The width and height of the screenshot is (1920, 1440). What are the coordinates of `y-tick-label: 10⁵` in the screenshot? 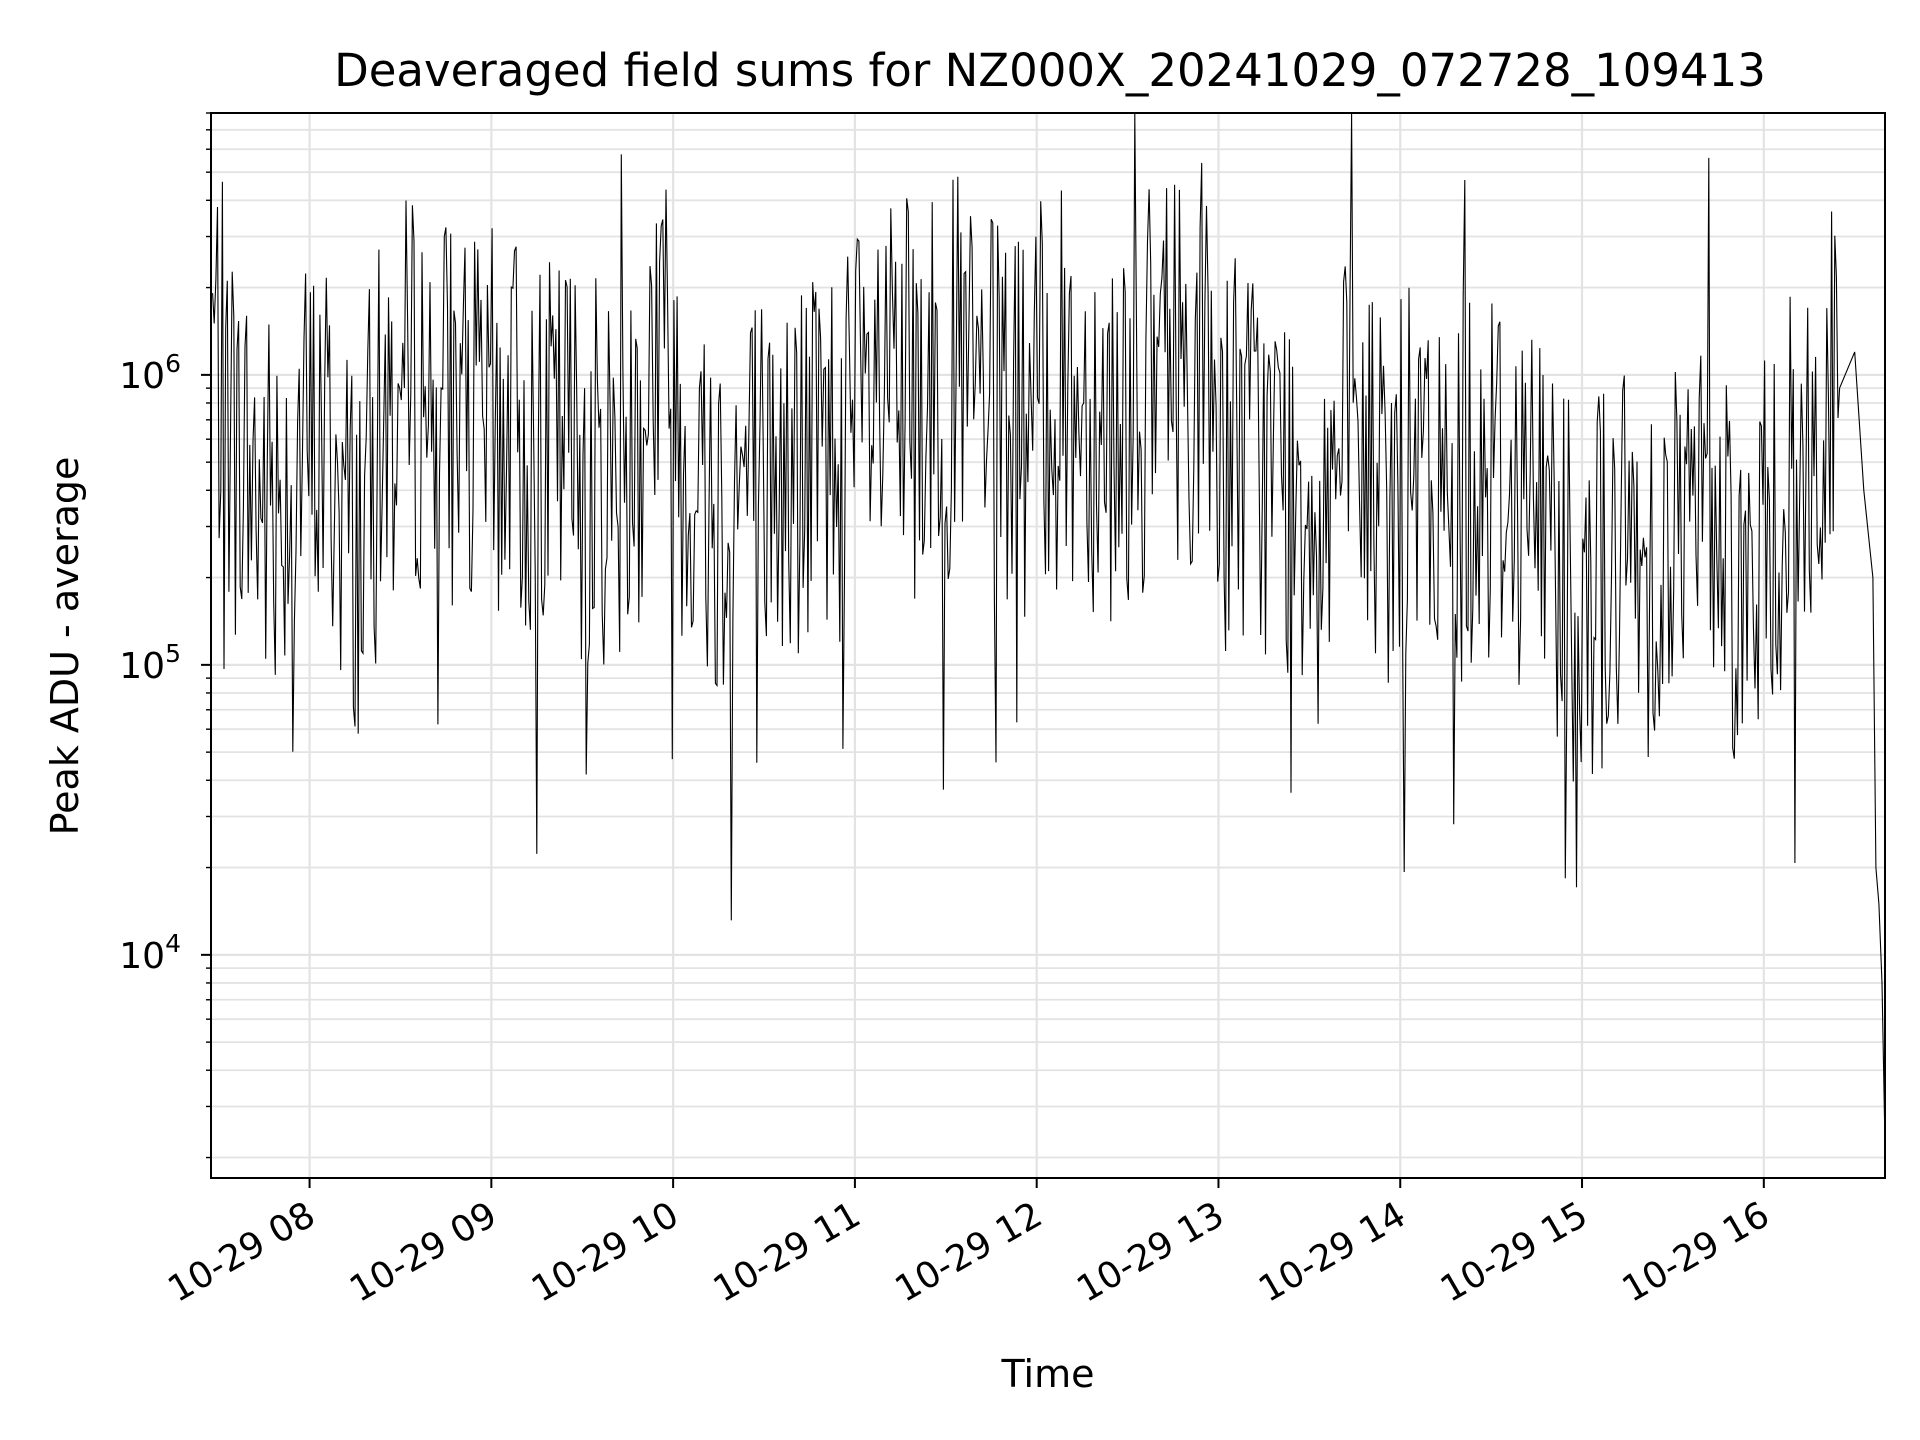 It's located at (150, 663).